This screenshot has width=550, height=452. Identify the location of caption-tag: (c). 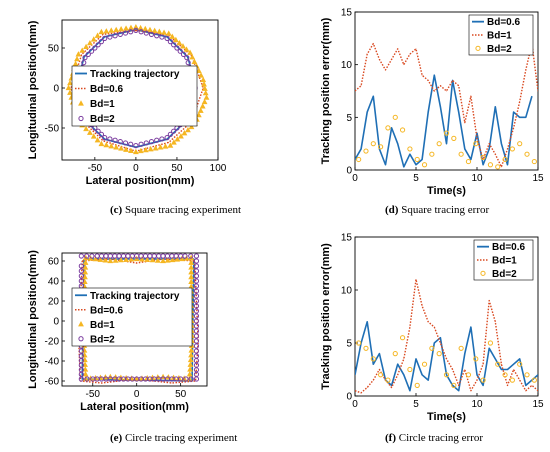
(116, 210).